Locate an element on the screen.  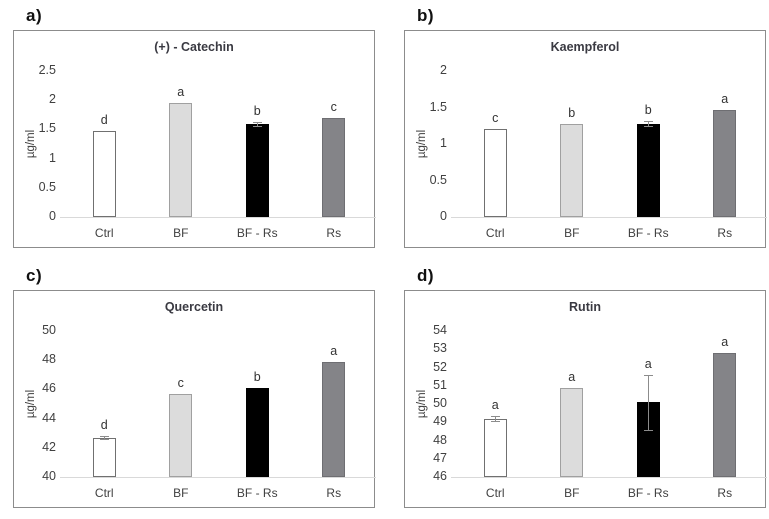
y-tick-label: 51 is located at coordinates (440, 384).